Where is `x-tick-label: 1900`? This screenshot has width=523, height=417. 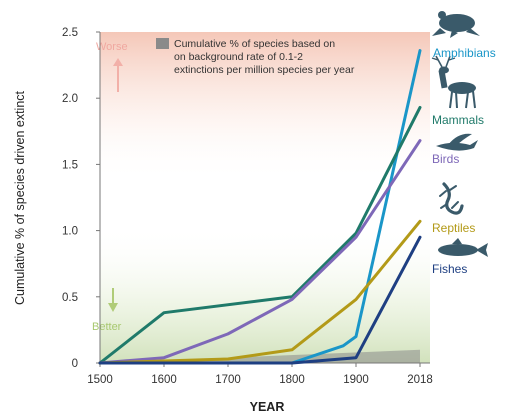
x-tick-label: 1900 is located at coordinates (356, 380).